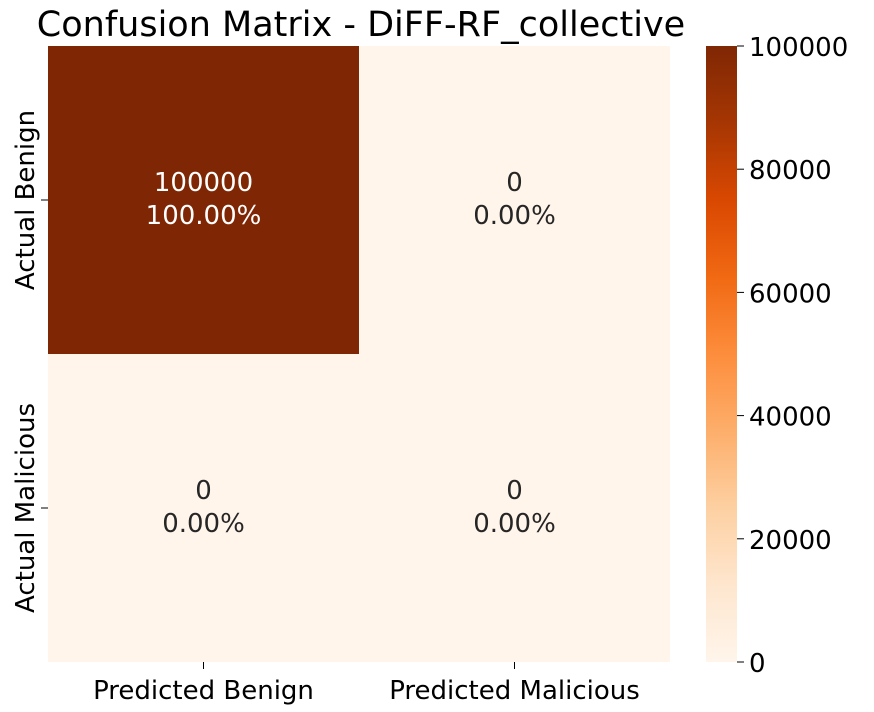  I want to click on cell-count-label-r0-c0: 100000, so click(203, 183).